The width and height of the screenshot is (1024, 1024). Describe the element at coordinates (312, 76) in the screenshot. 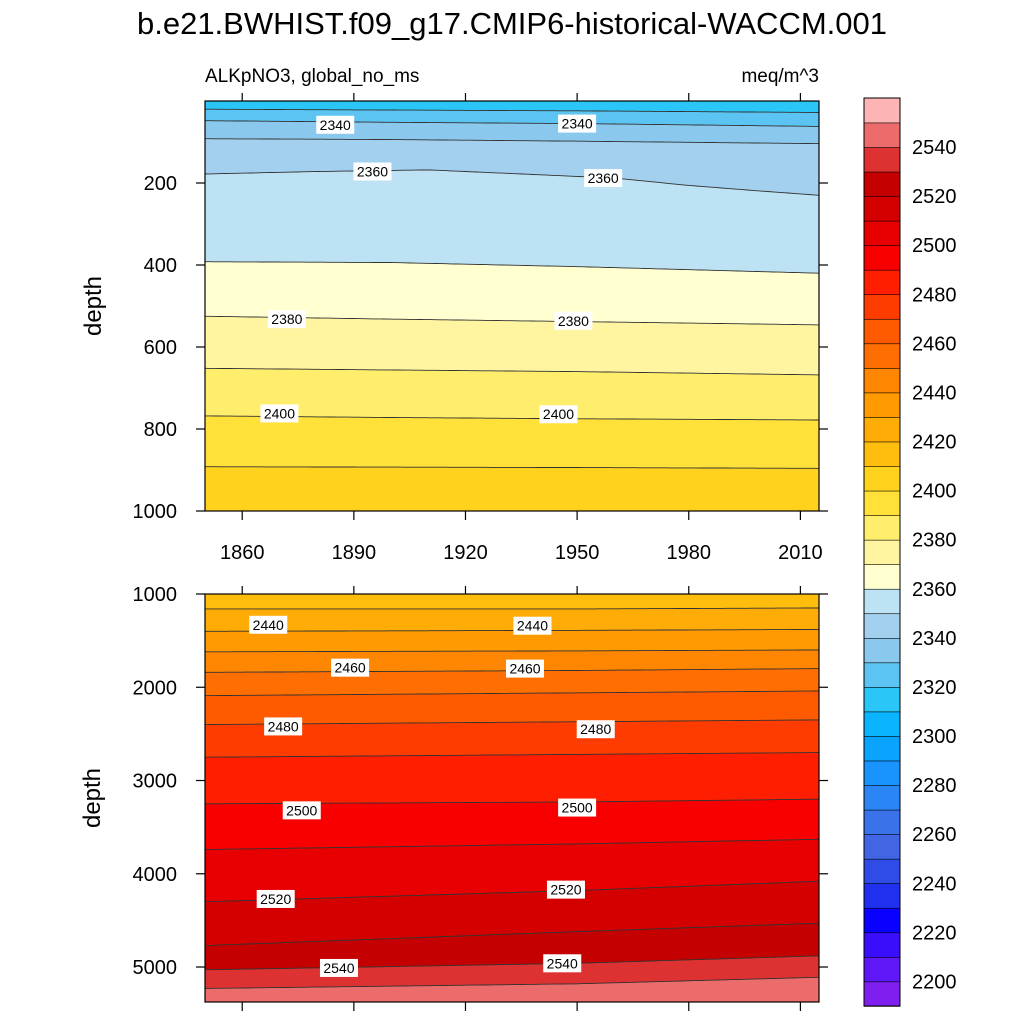

I see `left-subtitle: ALKpNO3, global_no_ms` at that location.